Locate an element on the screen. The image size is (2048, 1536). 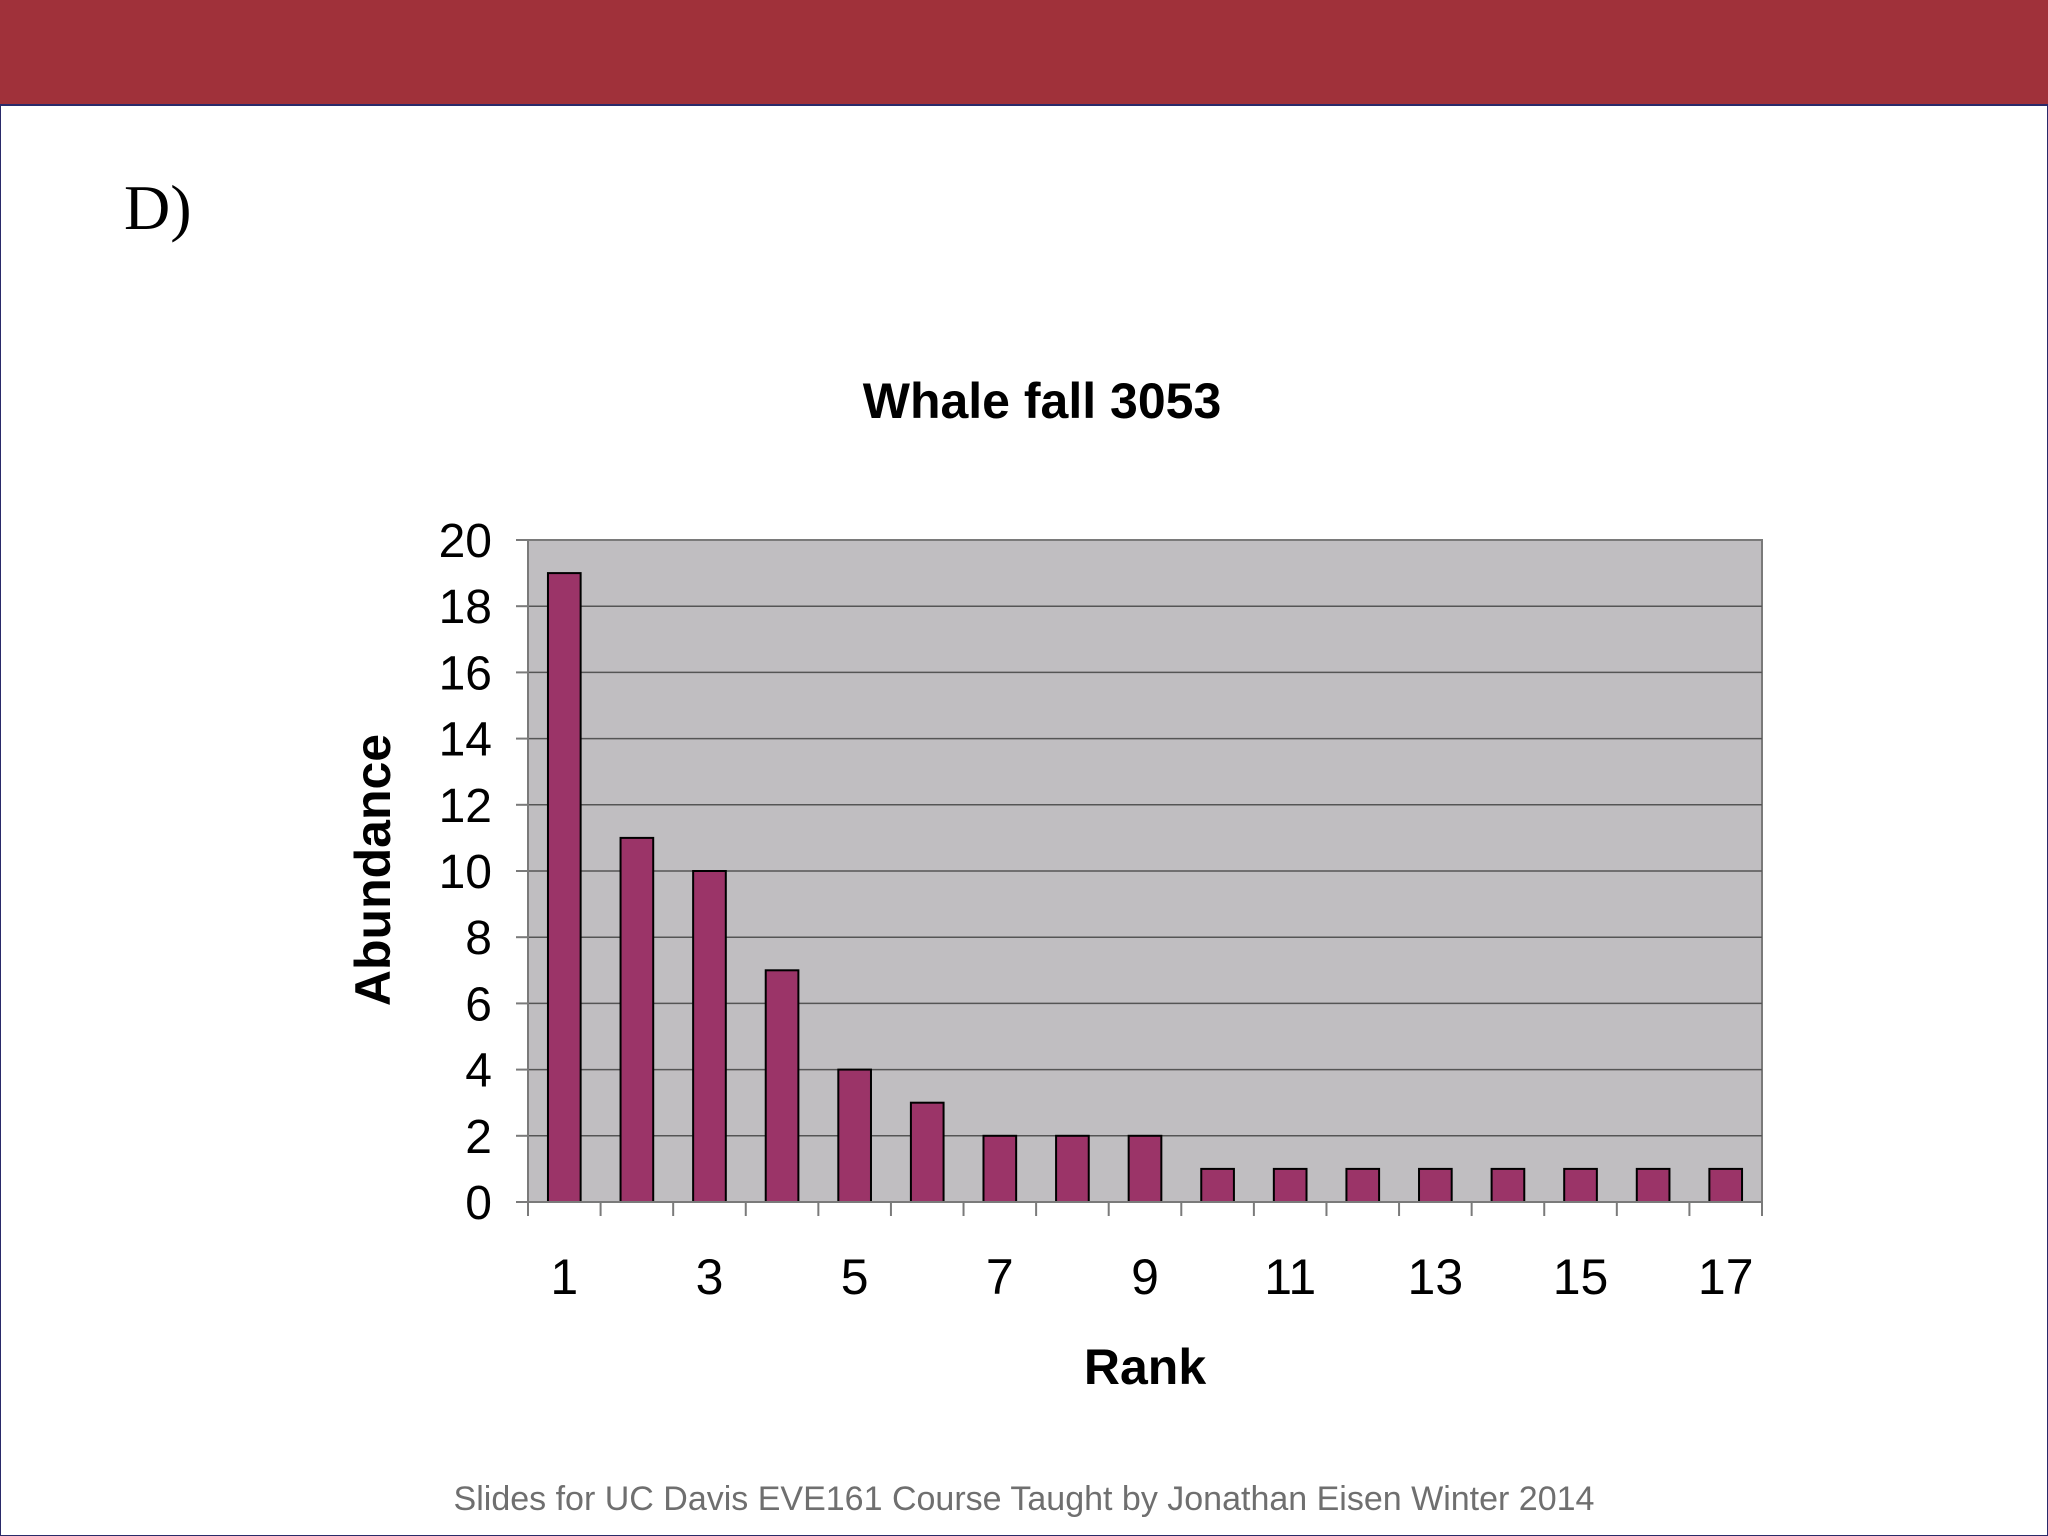
y-tick-label: 2 is located at coordinates (478, 1137).